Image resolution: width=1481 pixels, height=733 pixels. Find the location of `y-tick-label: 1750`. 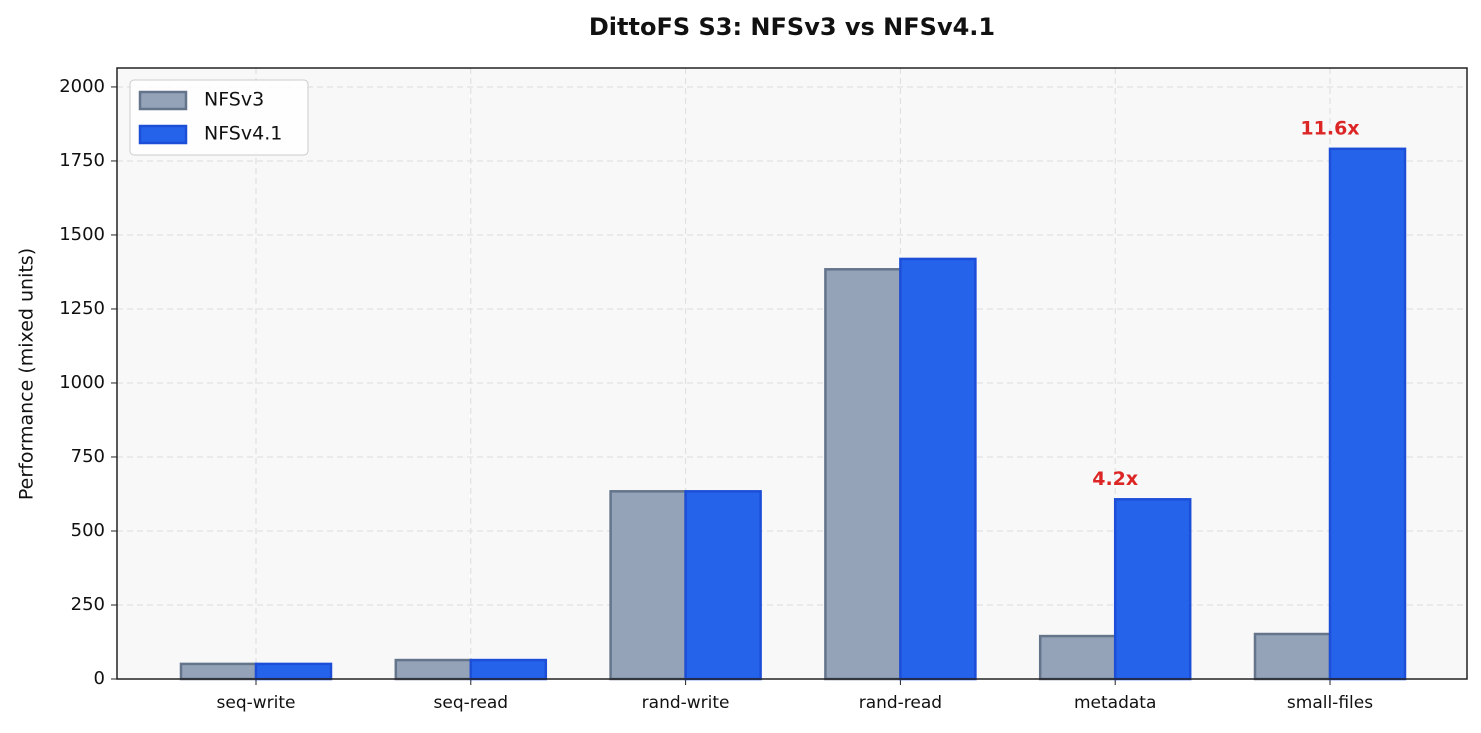

y-tick-label: 1750 is located at coordinates (82, 160).